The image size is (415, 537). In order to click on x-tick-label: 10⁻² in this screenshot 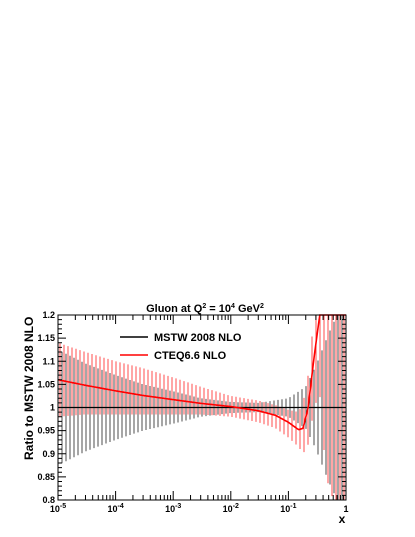, I will do `click(231, 508)`.